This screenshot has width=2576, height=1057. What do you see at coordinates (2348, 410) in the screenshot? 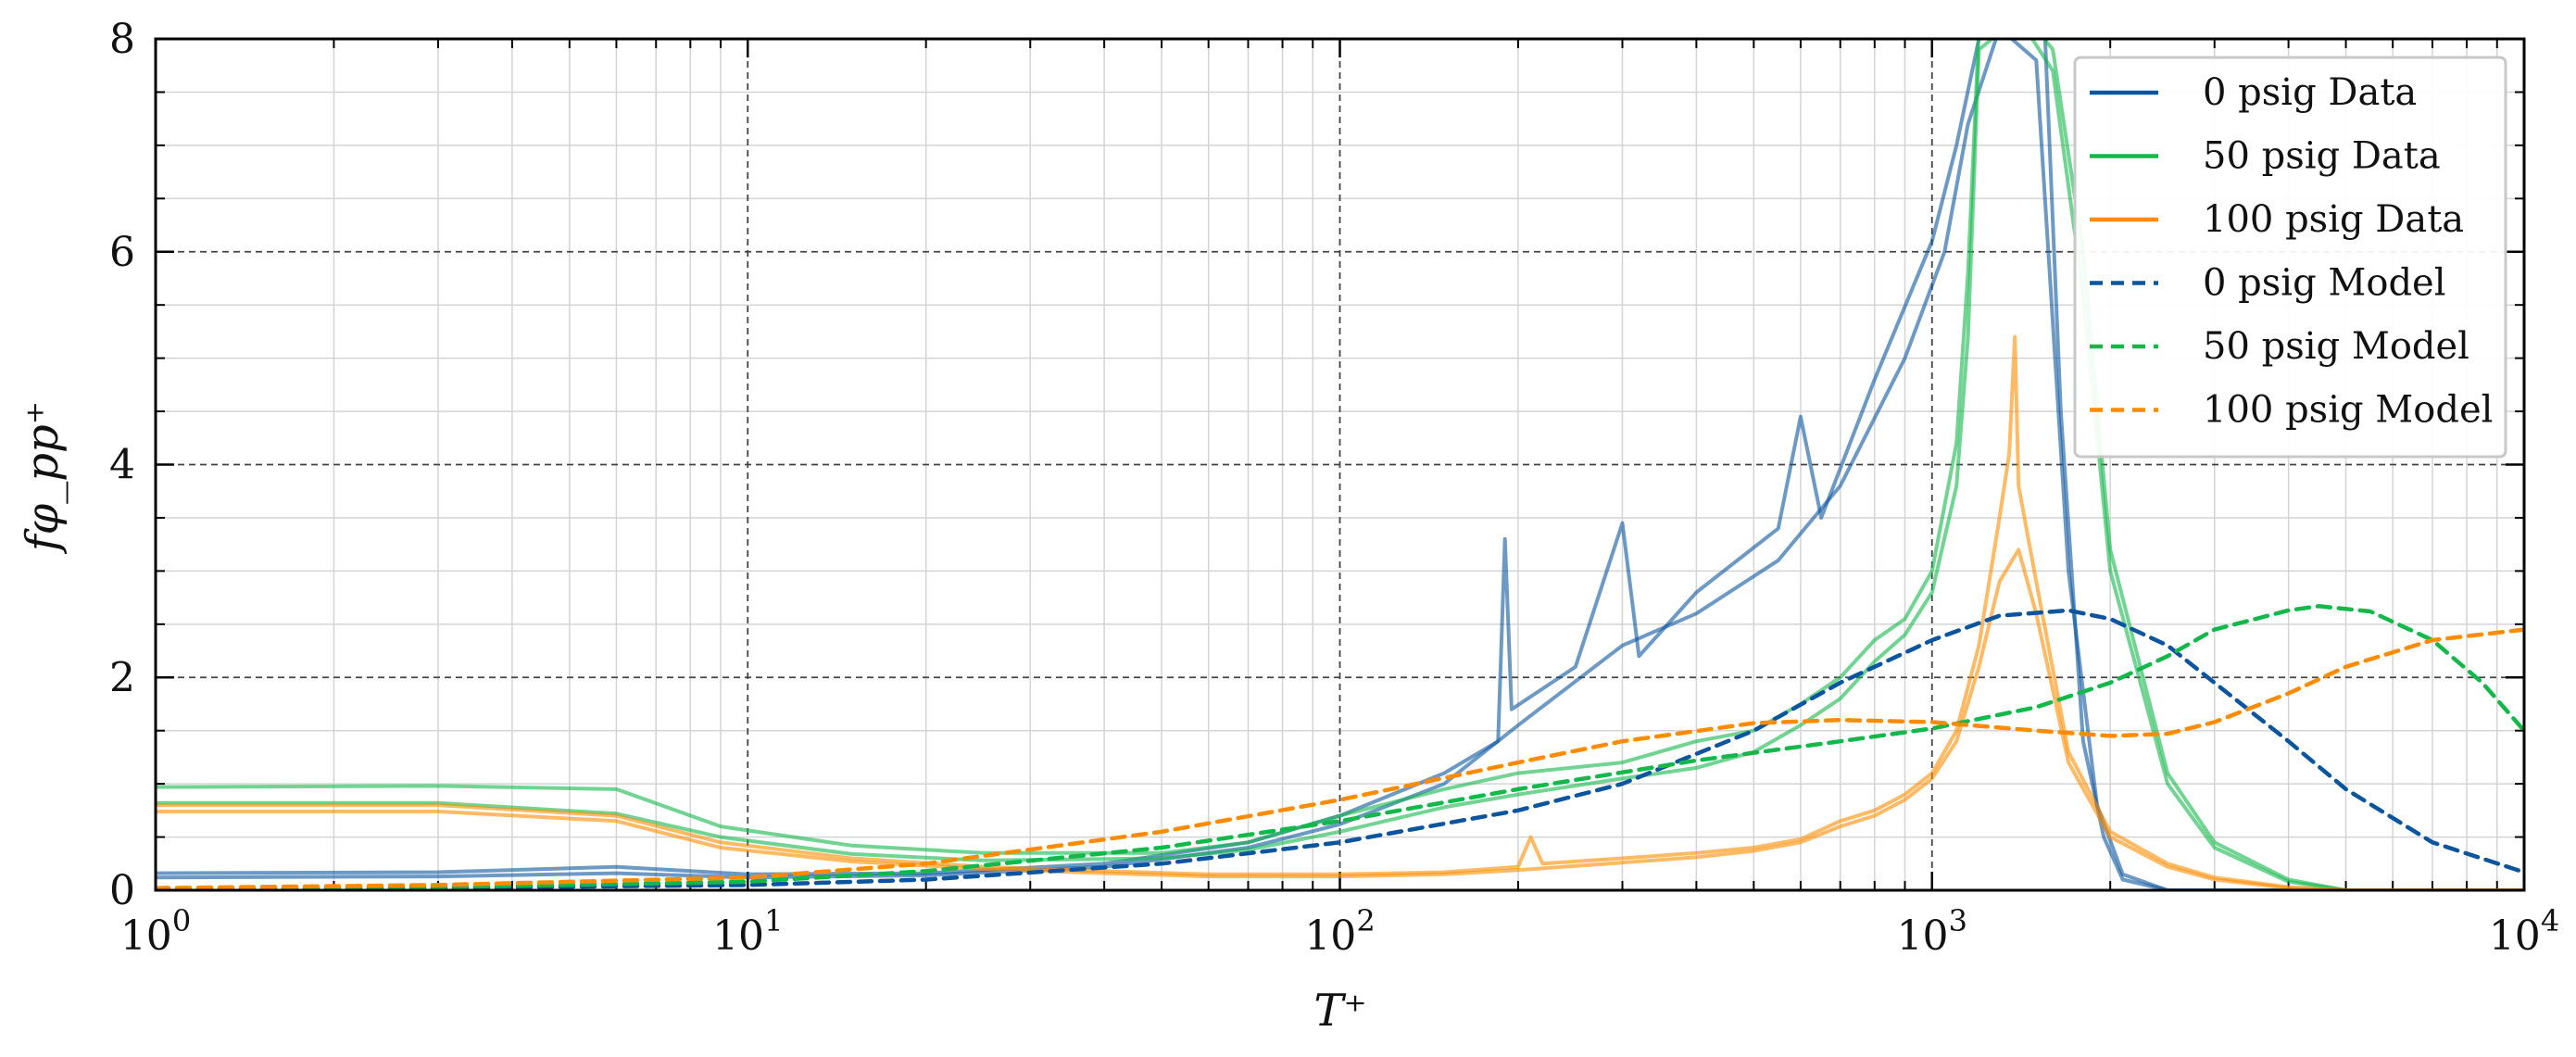
I see `legend-label-100-psig-model: 100 psig Model` at bounding box center [2348, 410].